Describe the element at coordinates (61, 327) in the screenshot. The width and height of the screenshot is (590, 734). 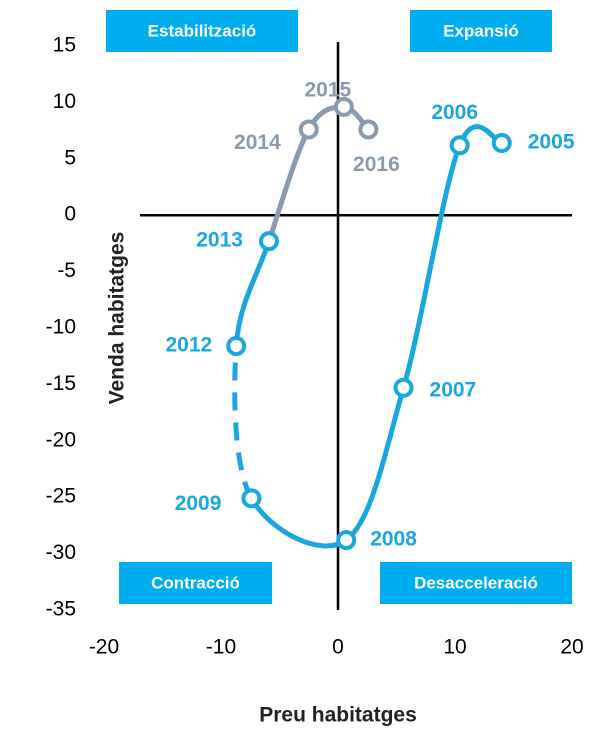
I see `y-tick-label: -10` at that location.